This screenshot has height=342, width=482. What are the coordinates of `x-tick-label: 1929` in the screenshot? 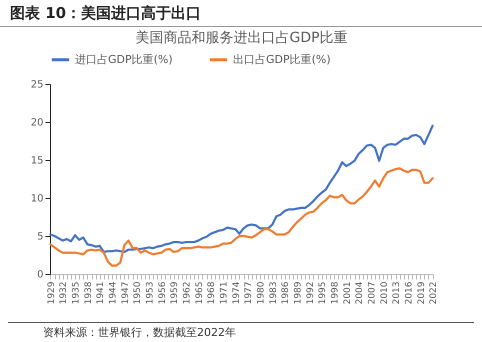 It's located at (51, 292).